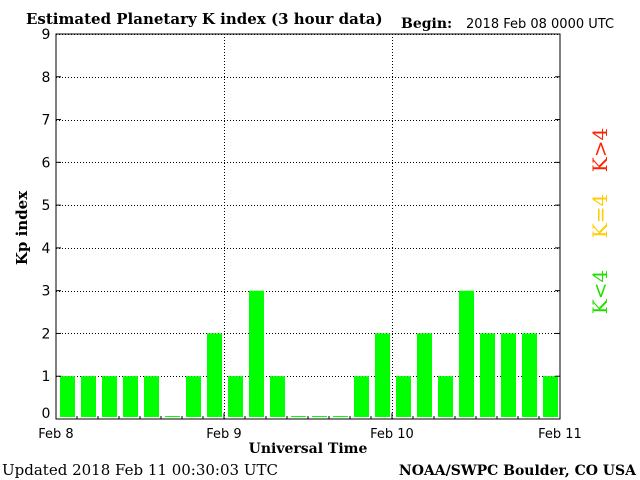 This screenshot has height=480, width=640. Describe the element at coordinates (310, 427) in the screenshot. I see `x-tick-labels: Feb 8 Feb 9 Feb 10 Feb 11` at that location.